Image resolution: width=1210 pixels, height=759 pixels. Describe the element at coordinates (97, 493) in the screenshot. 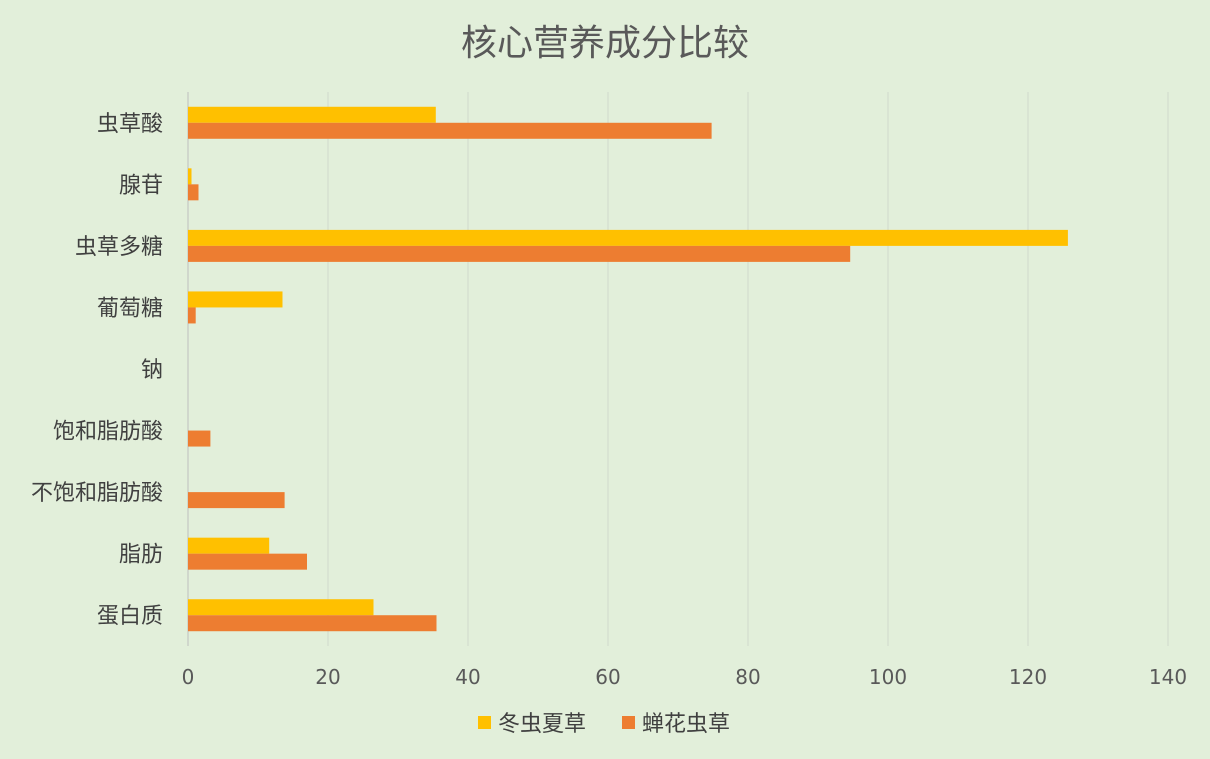

I see `category-label: 不饱和脂肪酸` at that location.